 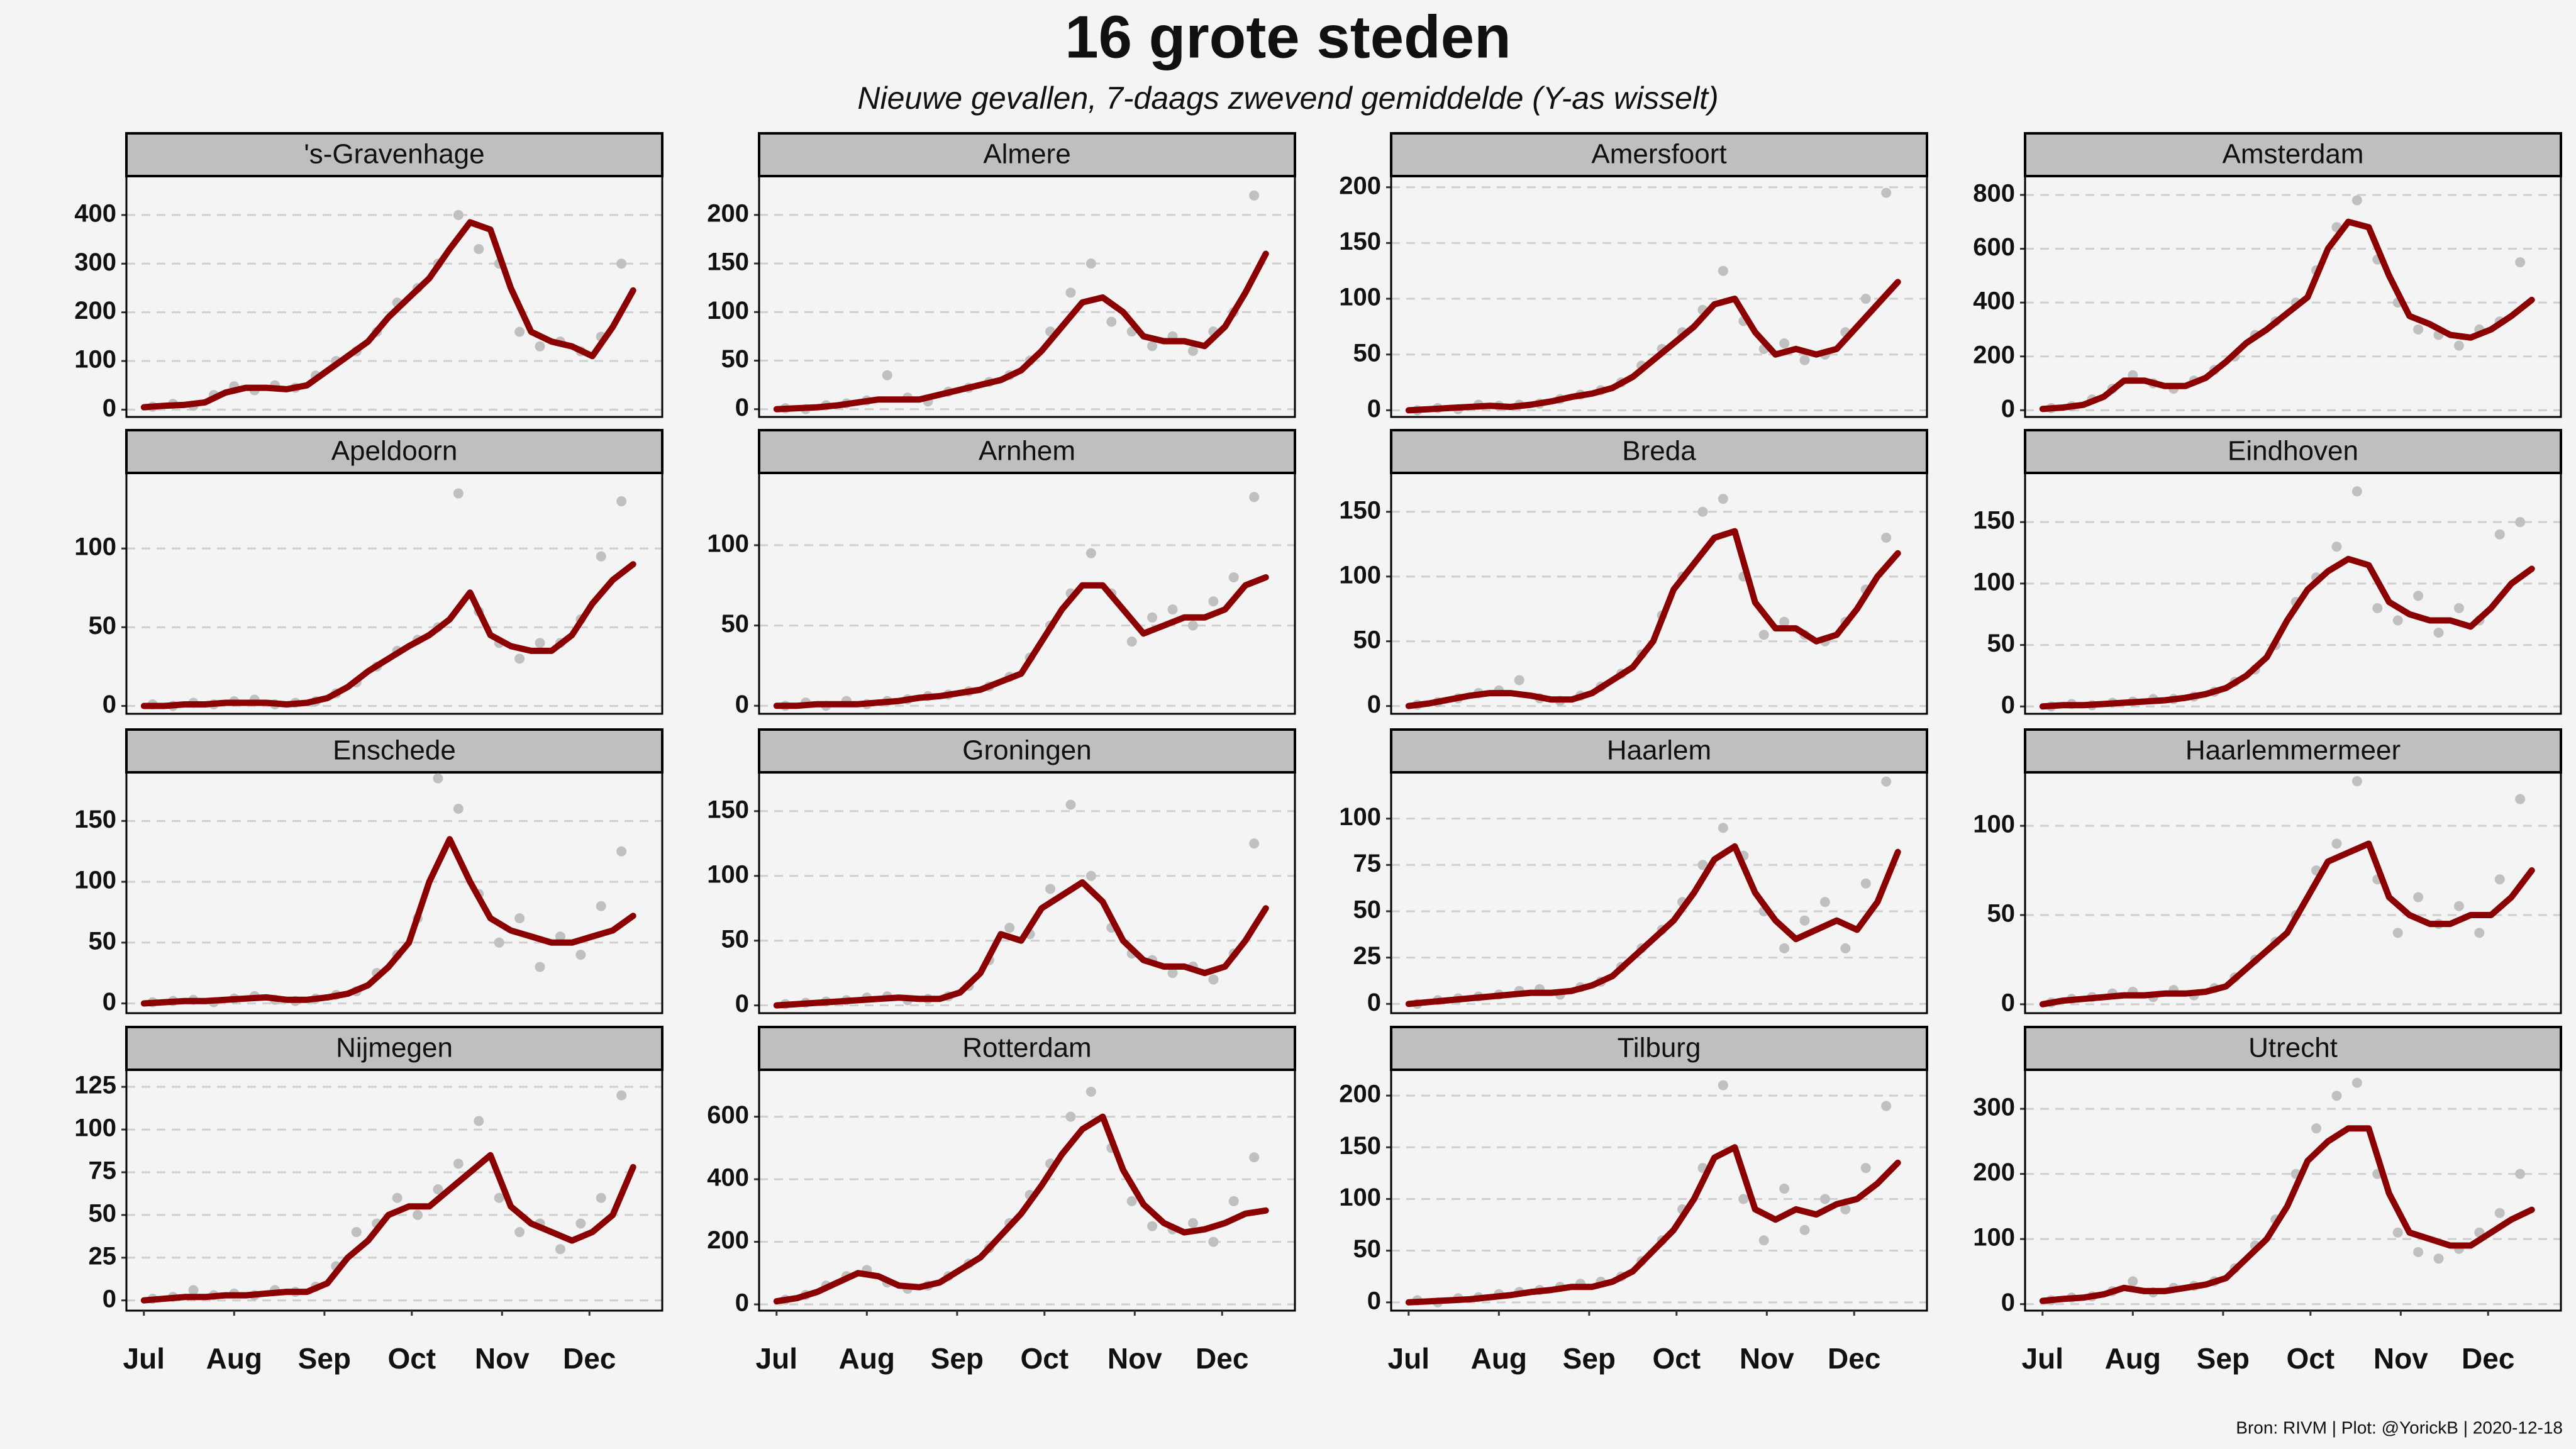 I want to click on x-tick-label: Aug, so click(x=2133, y=1358).